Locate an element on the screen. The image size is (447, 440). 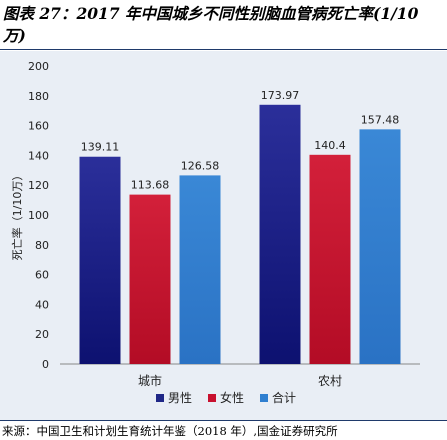
source-divider is located at coordinates (223, 420).